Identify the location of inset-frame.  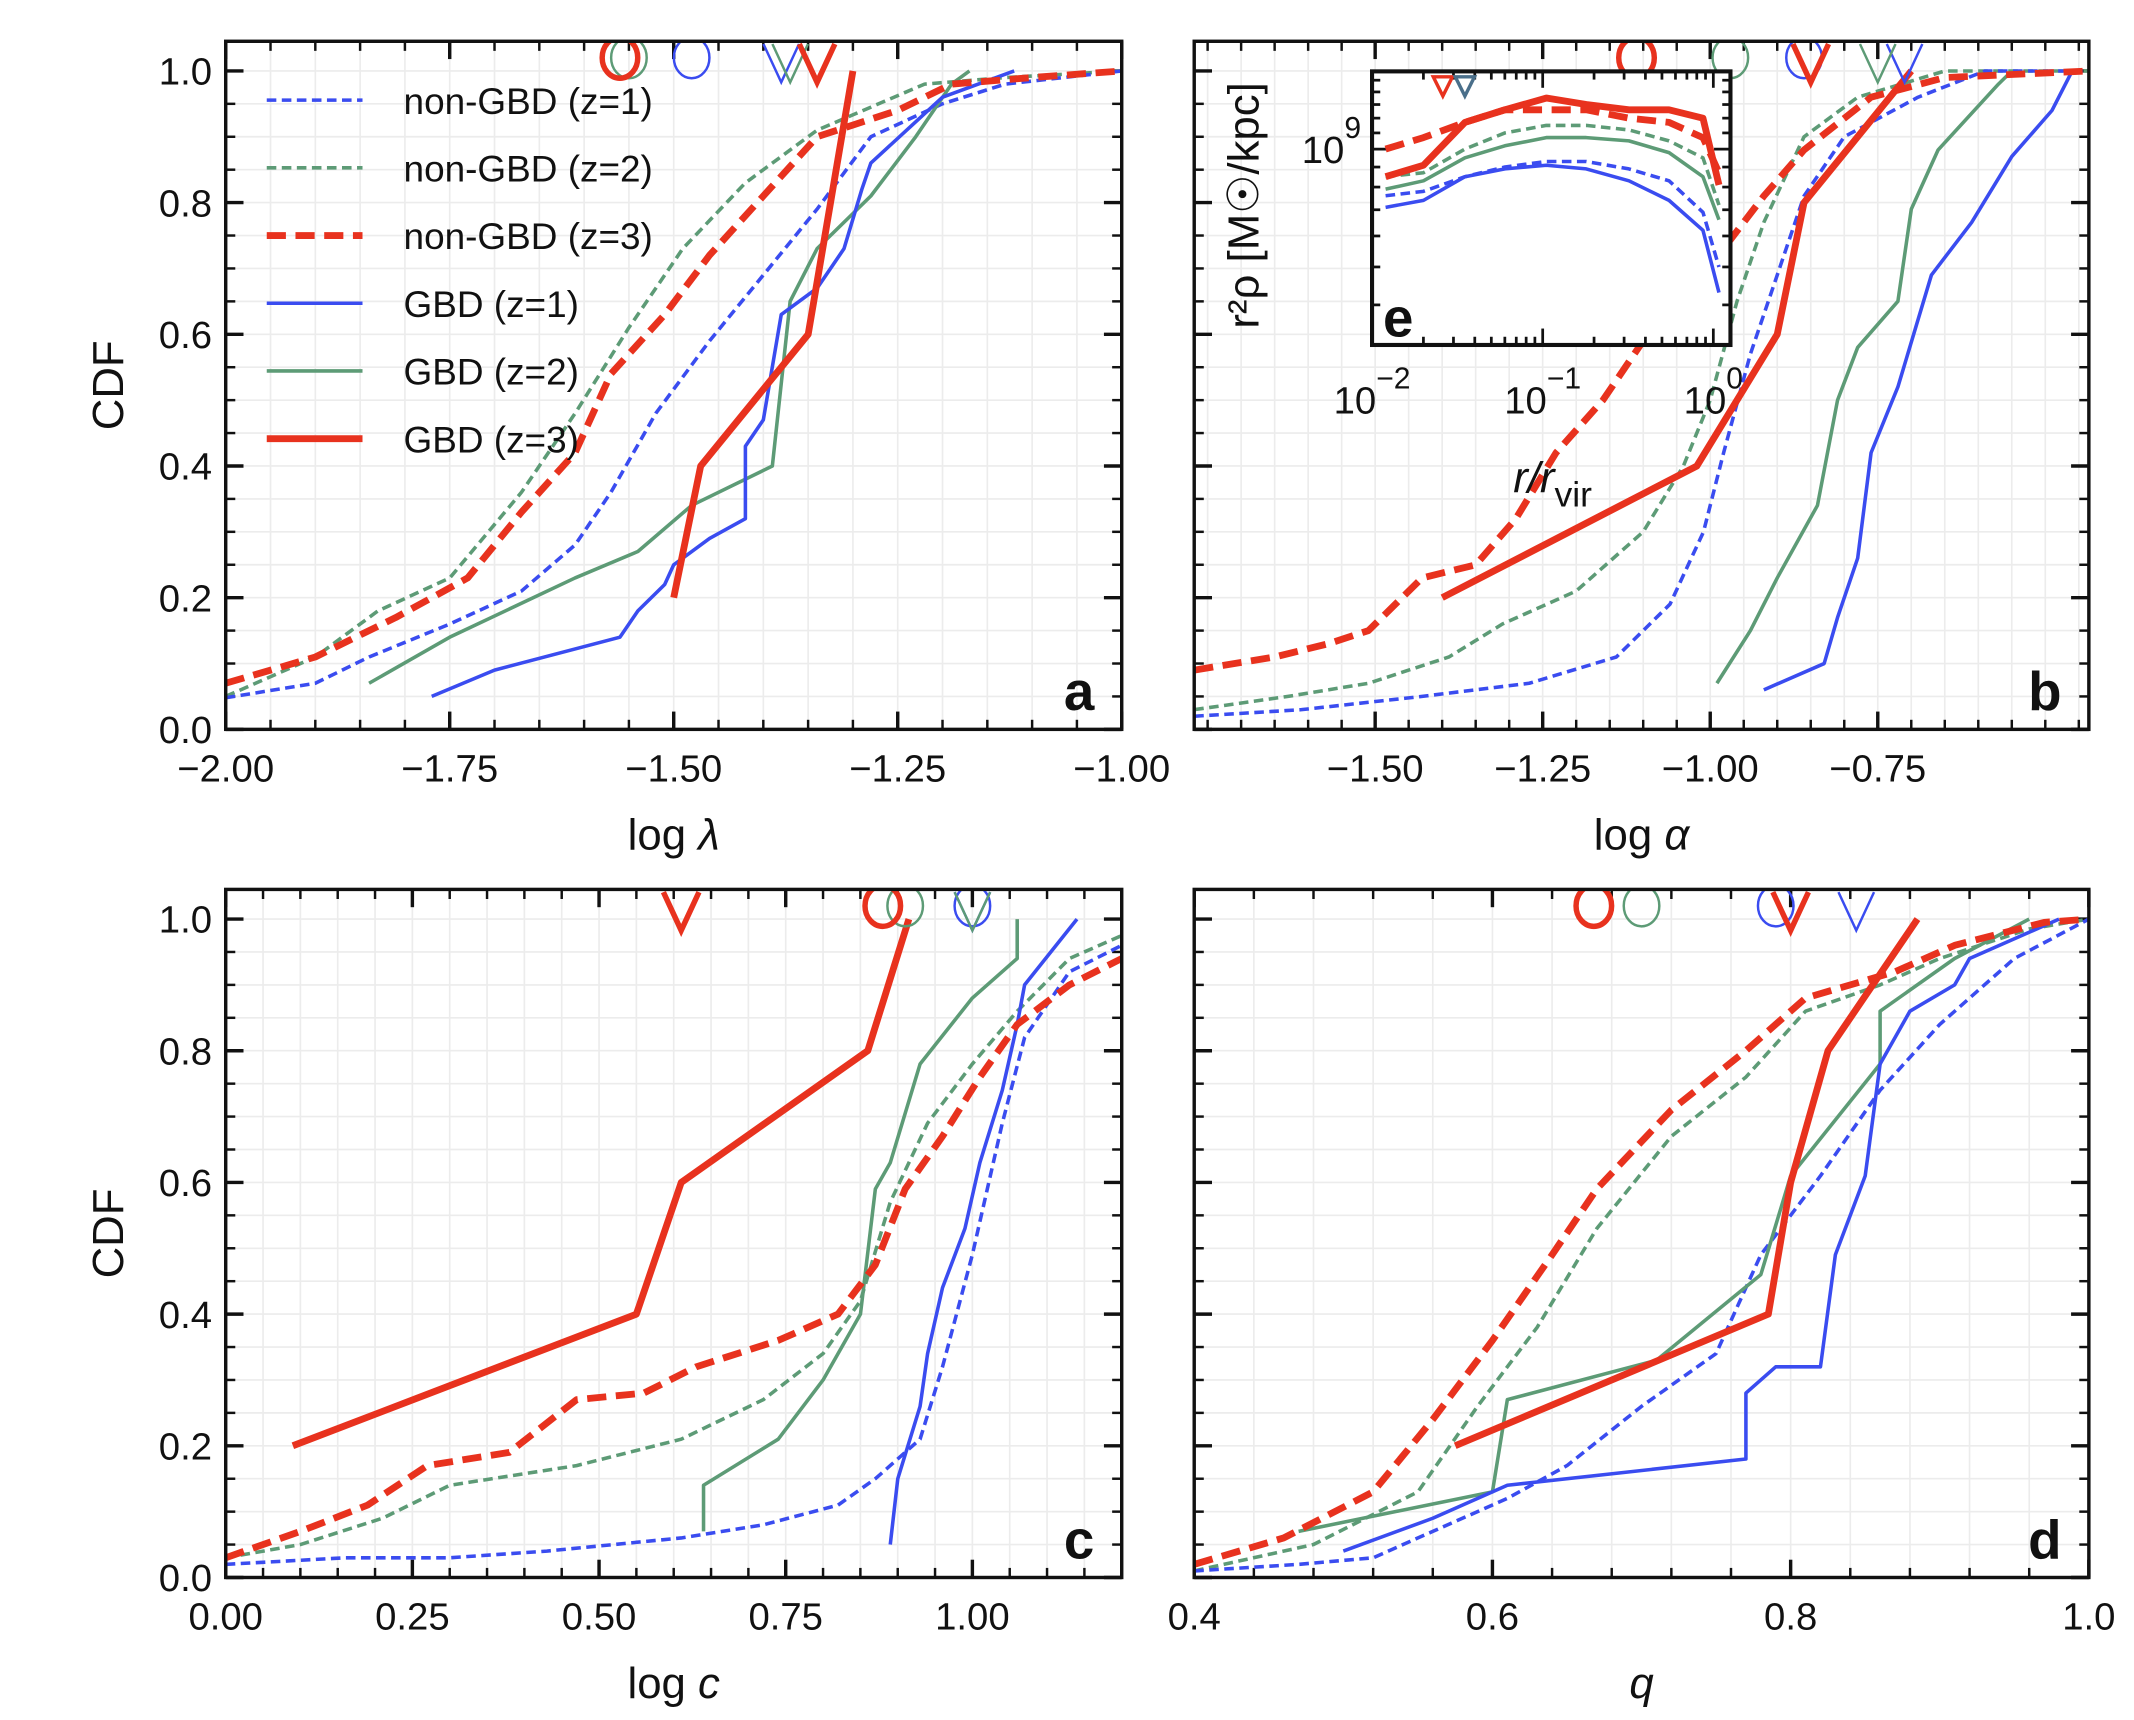
(1551, 208).